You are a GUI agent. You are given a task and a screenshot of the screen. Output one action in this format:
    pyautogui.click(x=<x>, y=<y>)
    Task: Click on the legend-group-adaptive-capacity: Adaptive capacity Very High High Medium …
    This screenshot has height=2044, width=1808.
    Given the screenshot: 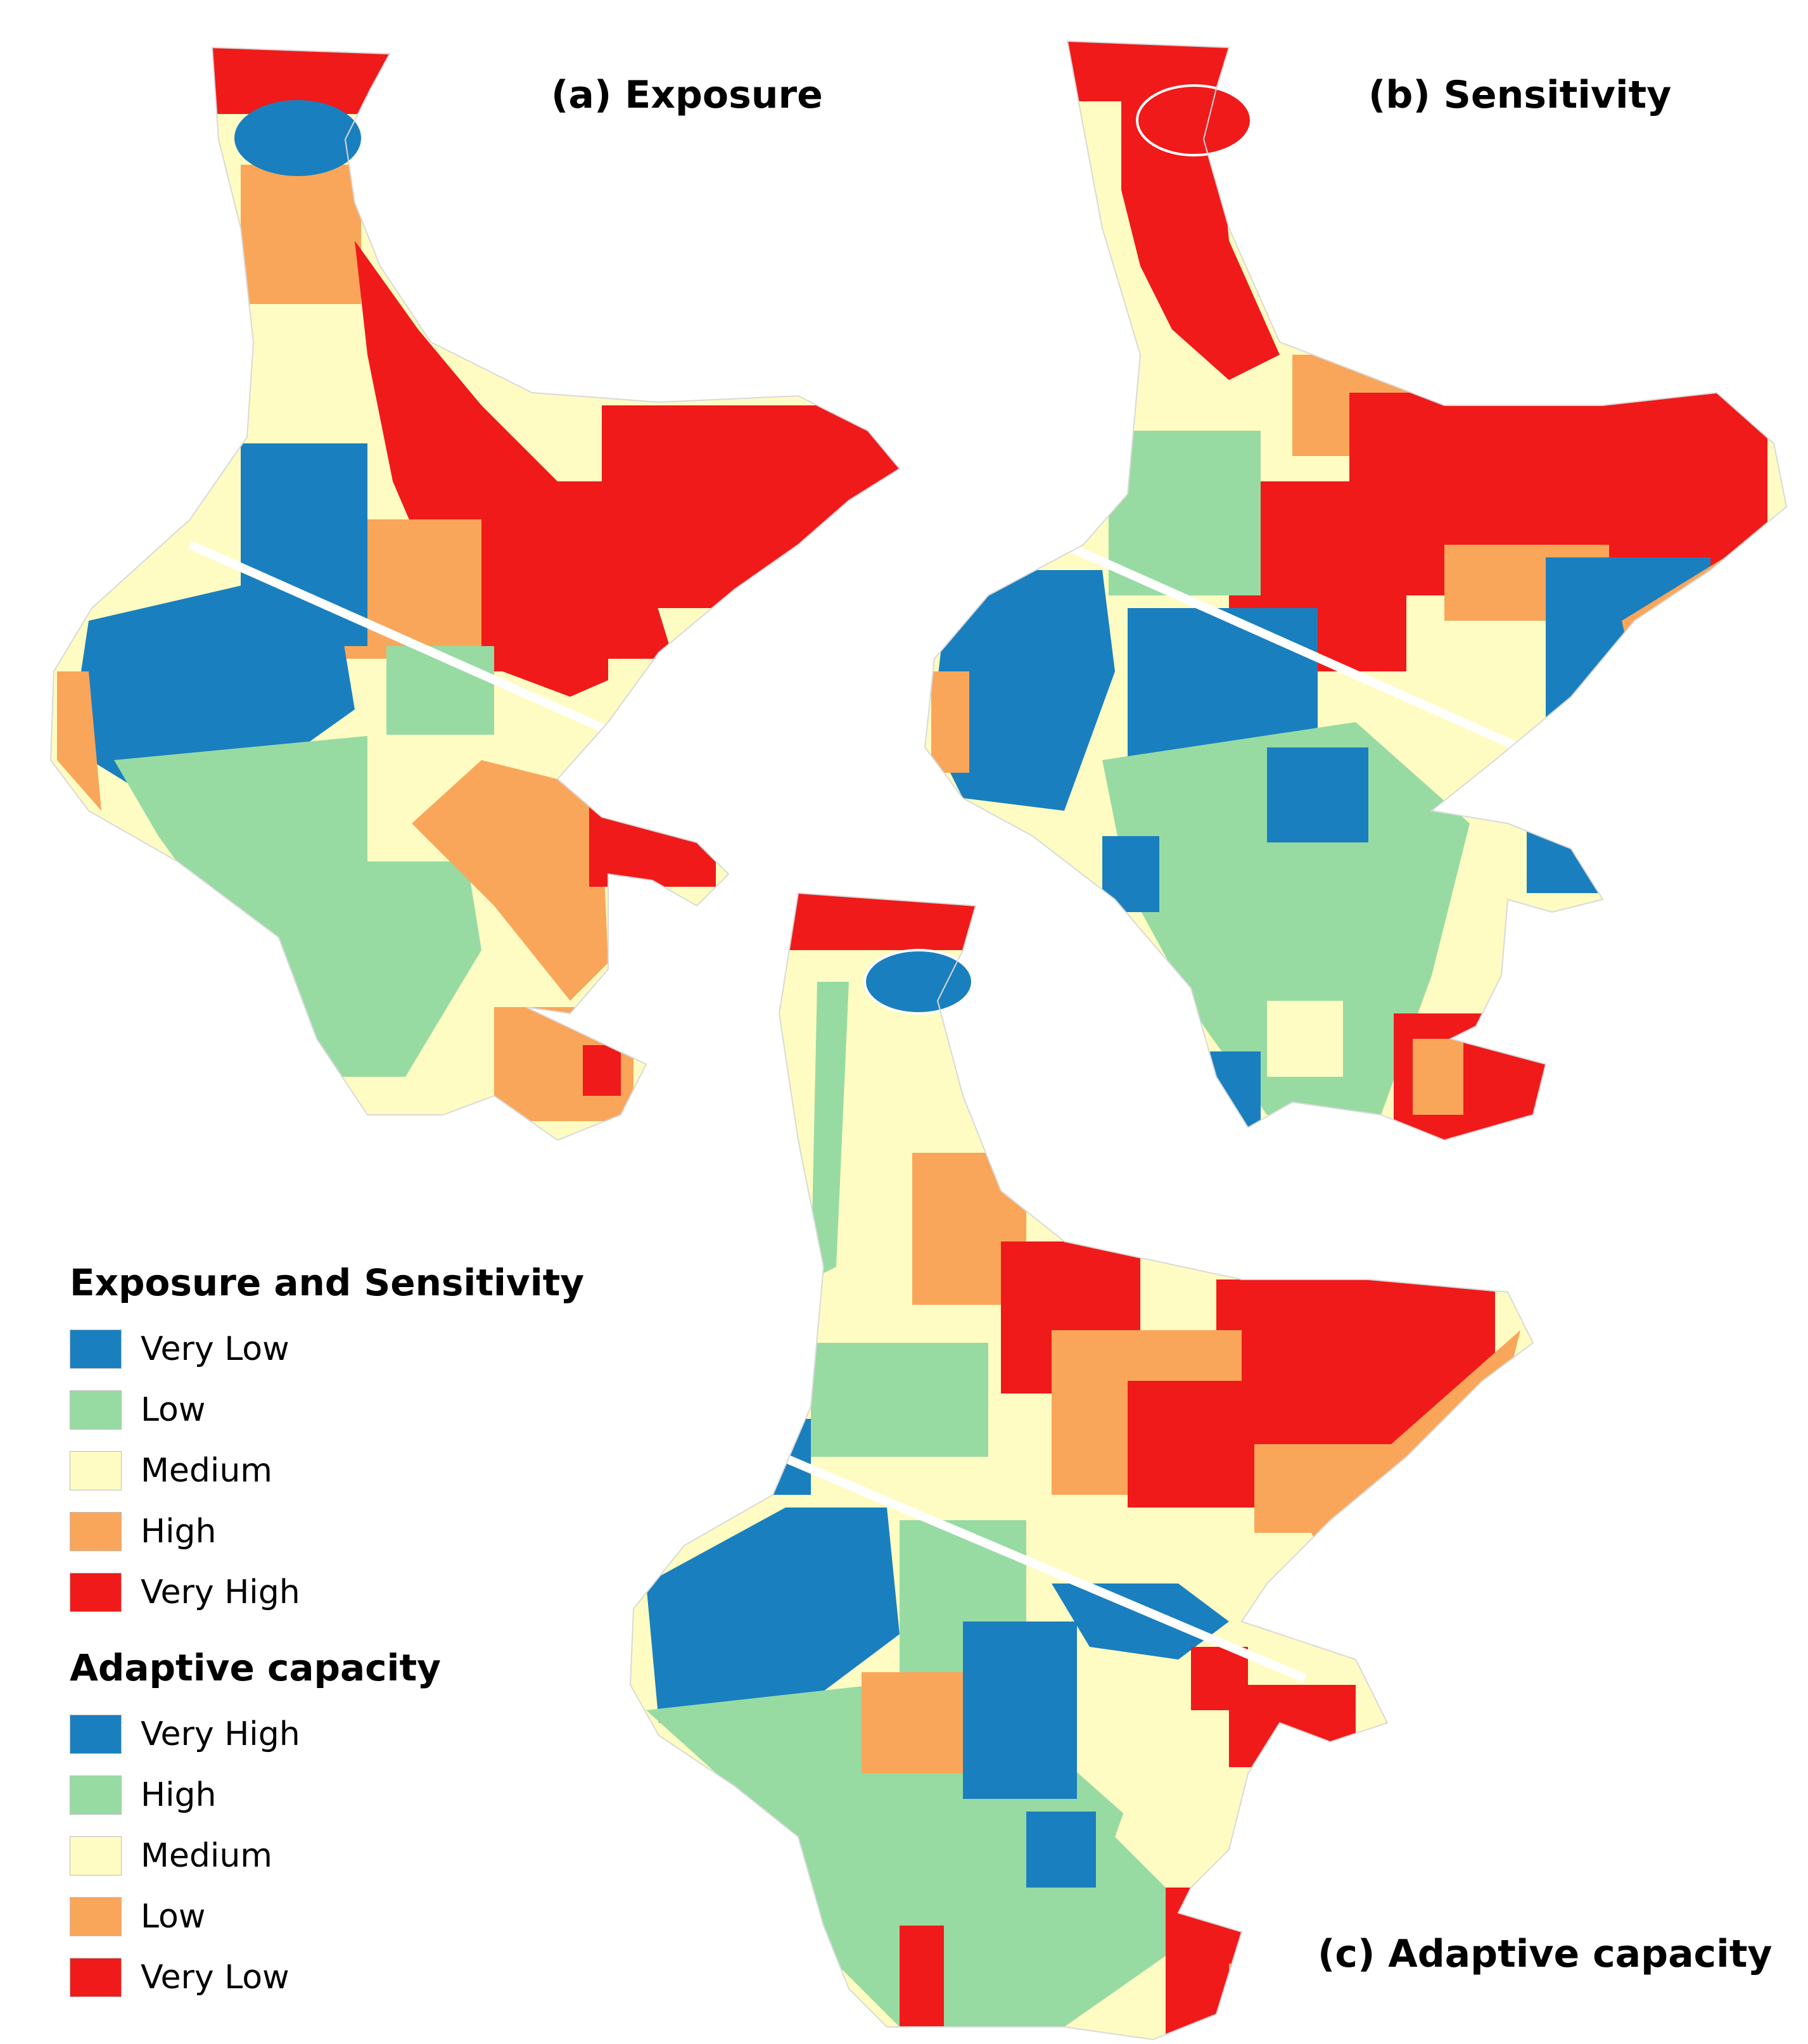 What is the action you would take?
    pyautogui.click(x=355, y=1827)
    